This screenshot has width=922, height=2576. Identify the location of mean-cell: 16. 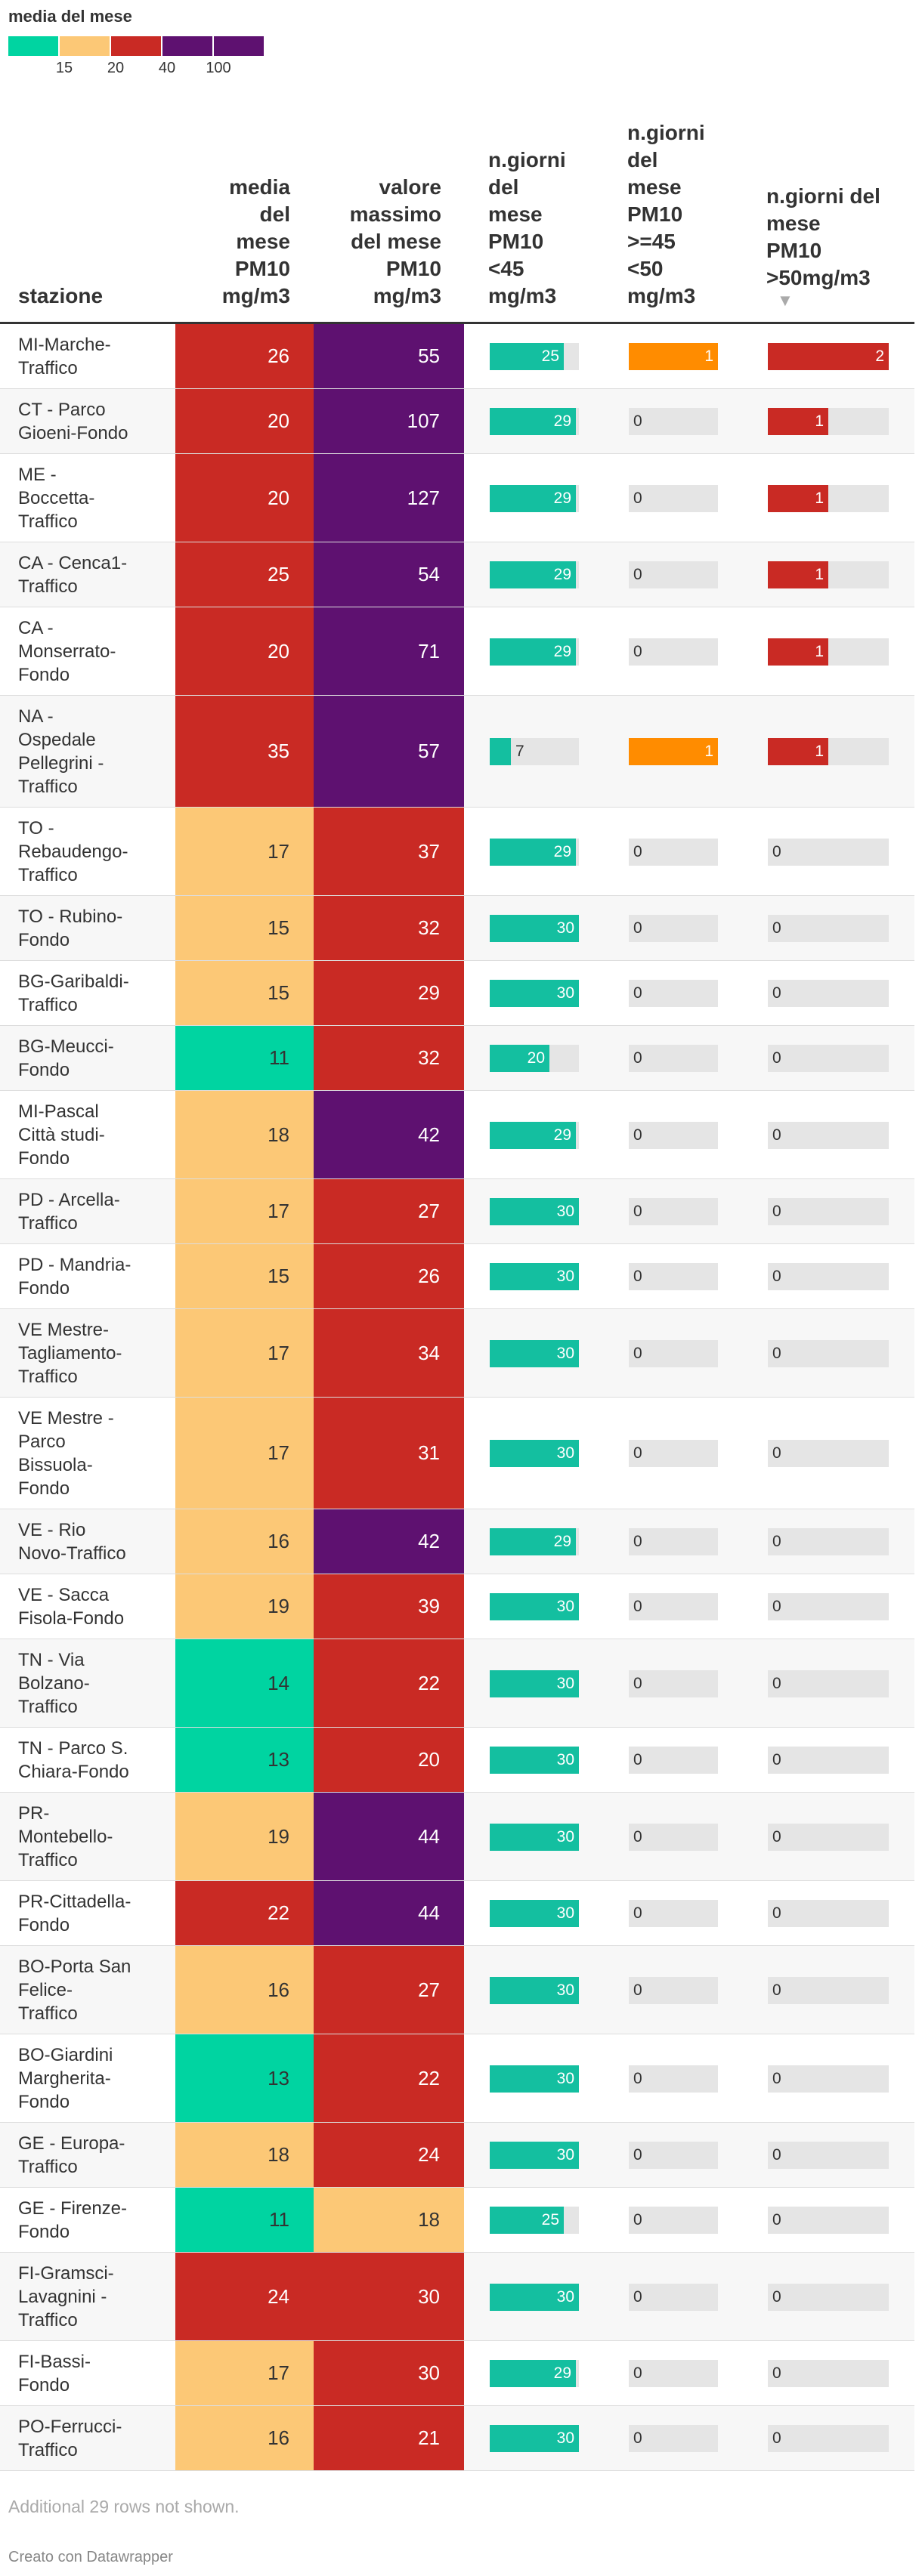
(244, 1541).